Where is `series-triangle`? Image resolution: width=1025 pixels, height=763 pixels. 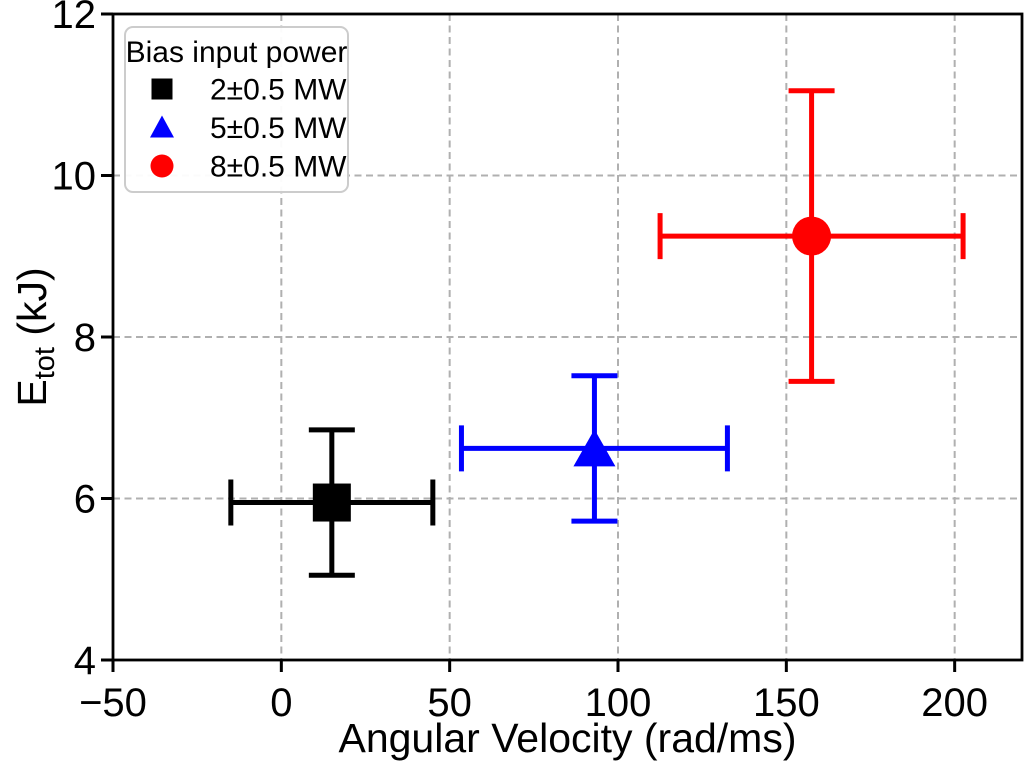
series-triangle is located at coordinates (594, 448).